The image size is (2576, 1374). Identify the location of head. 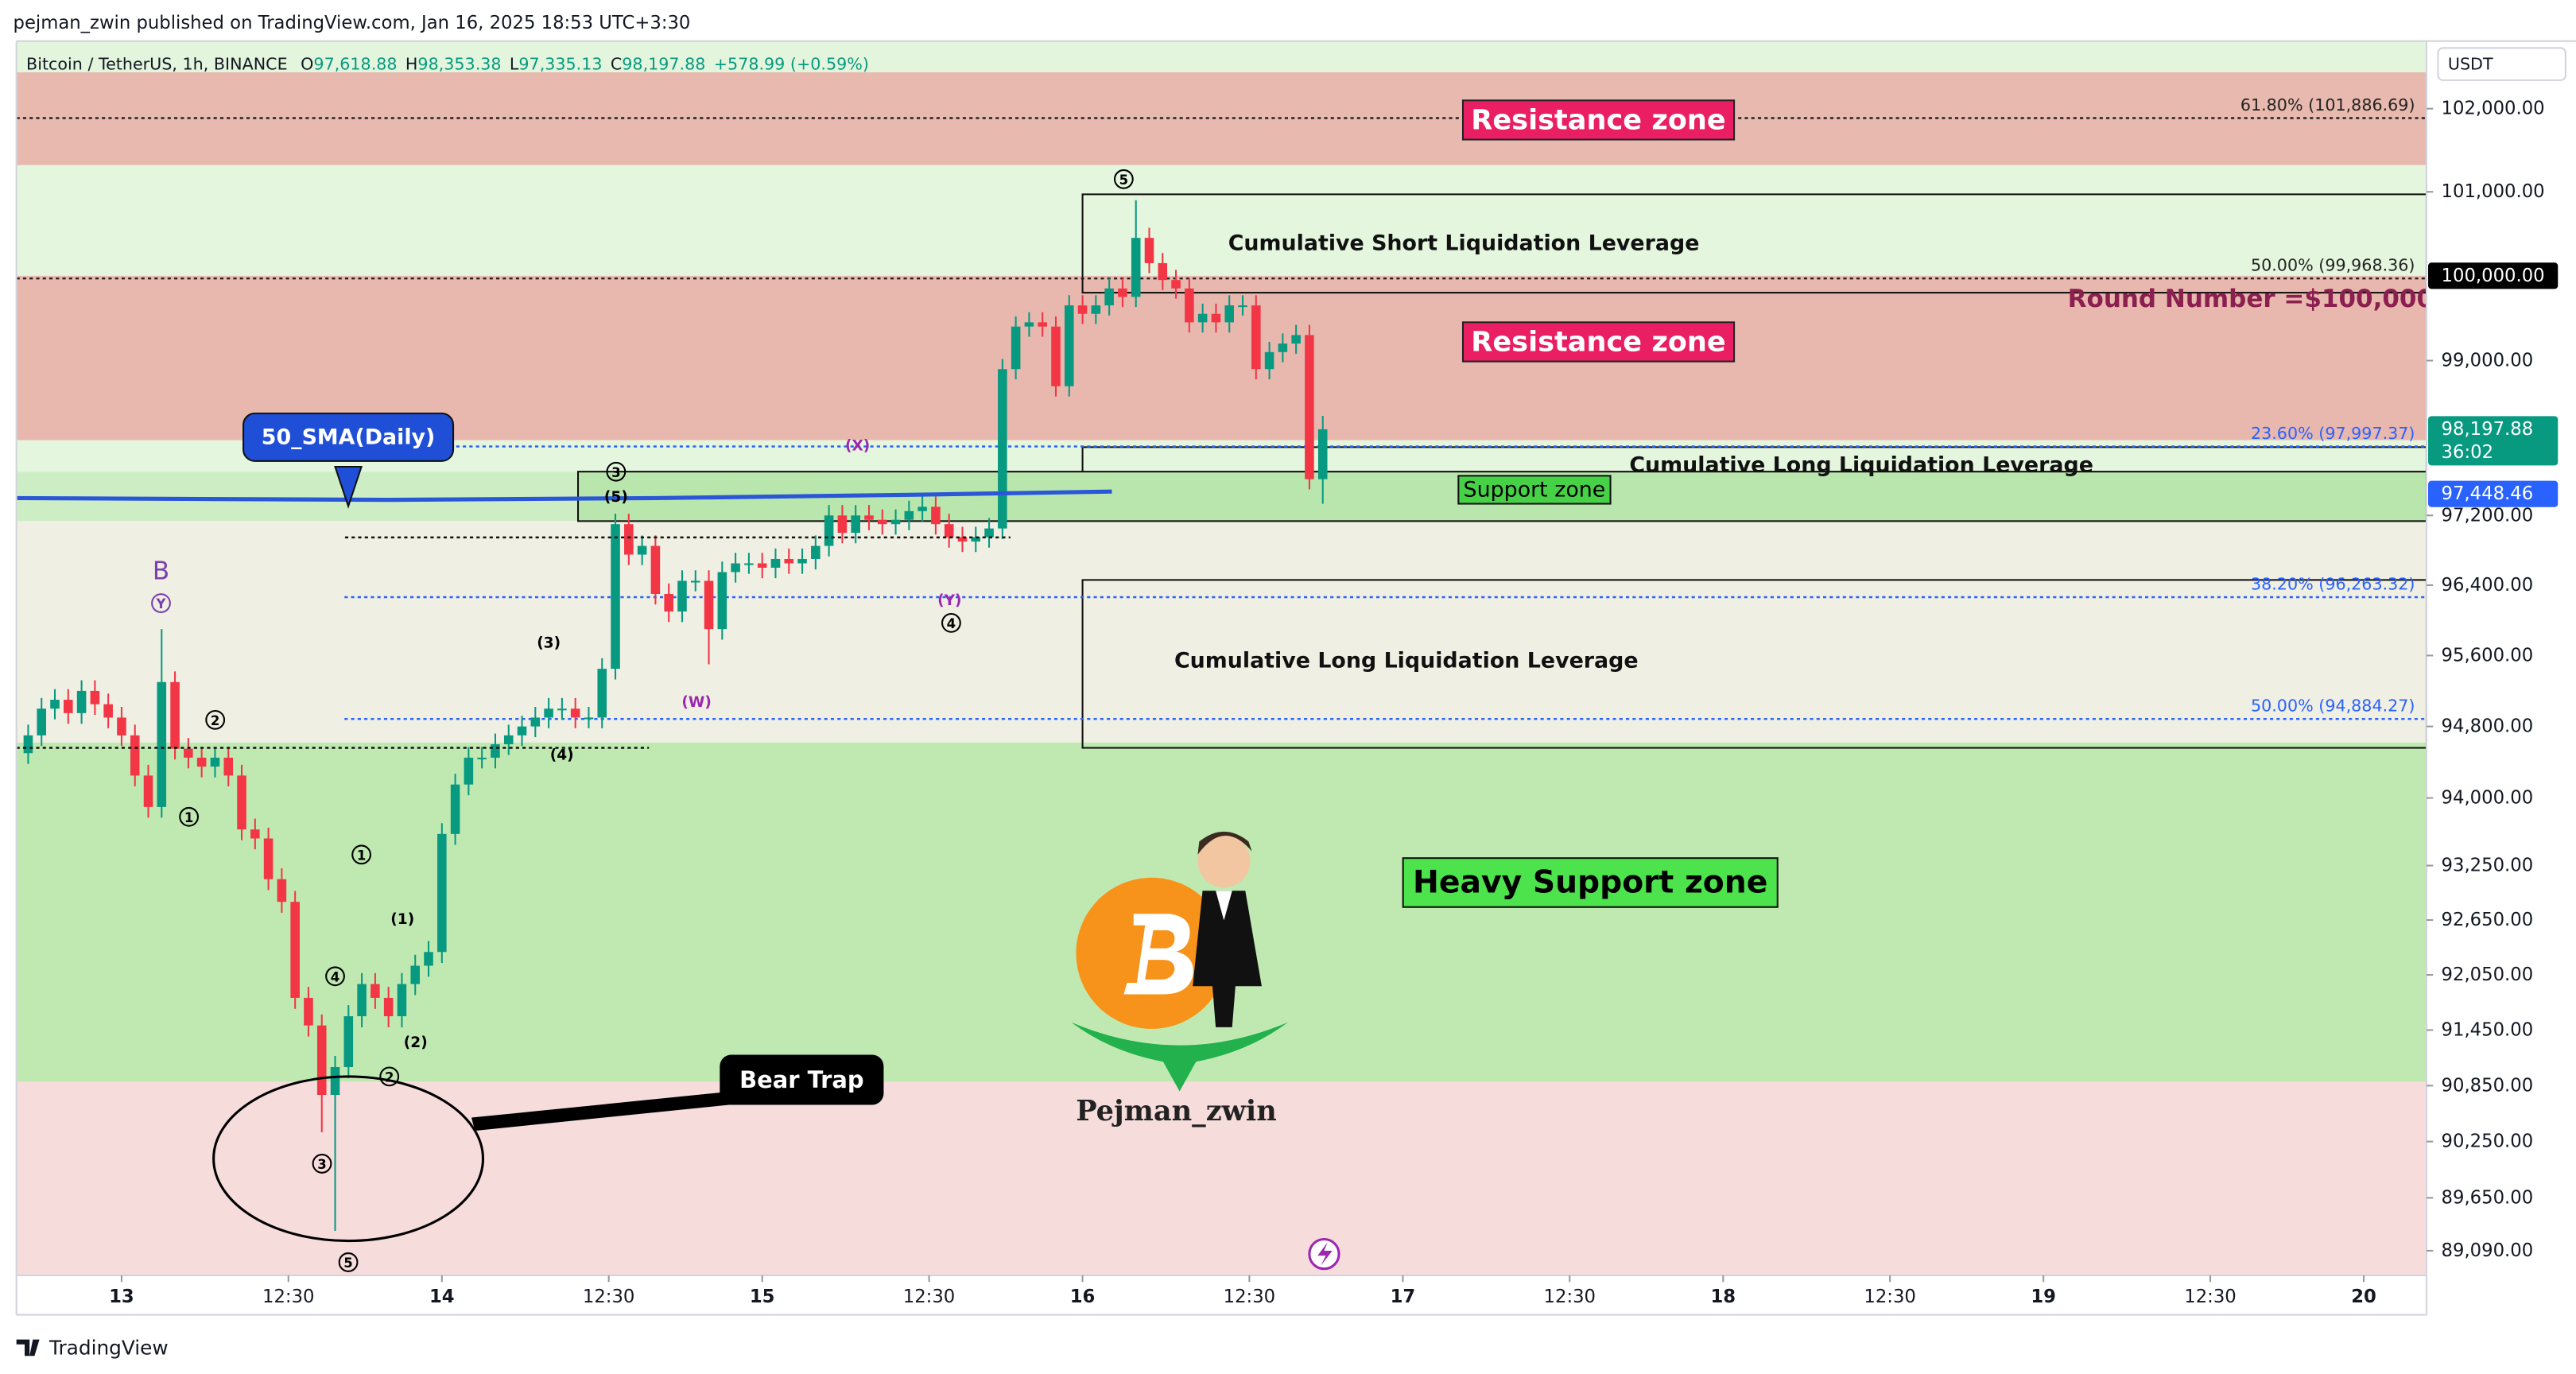
(1224, 861).